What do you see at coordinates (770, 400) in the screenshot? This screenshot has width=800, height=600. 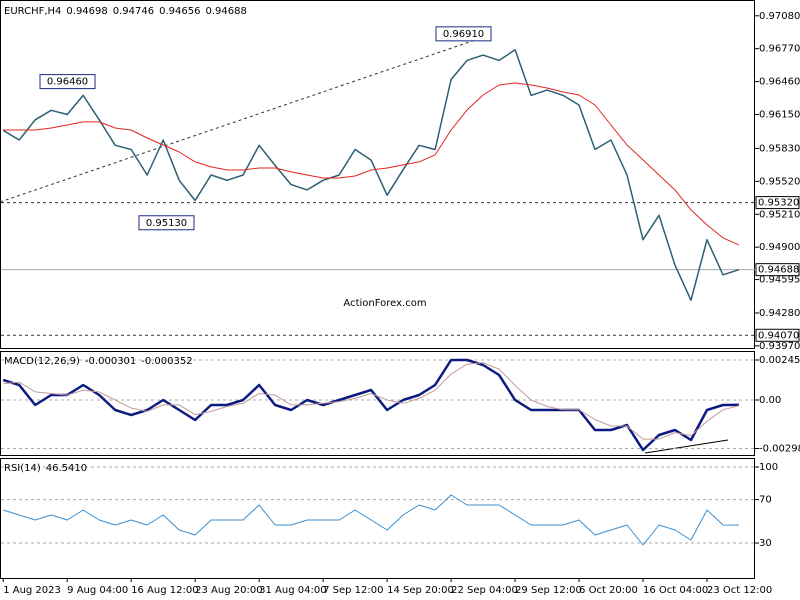 I see `y-tick-label: 0.00` at bounding box center [770, 400].